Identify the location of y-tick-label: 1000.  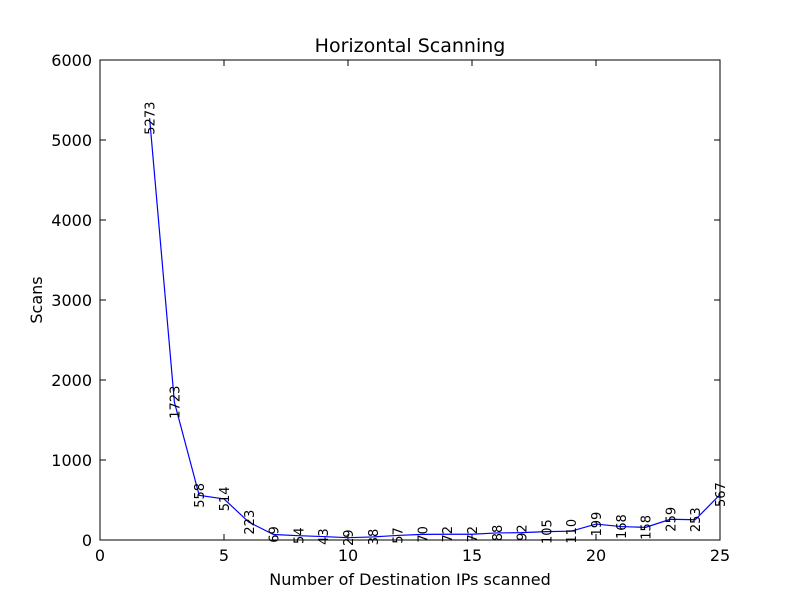
(71, 460).